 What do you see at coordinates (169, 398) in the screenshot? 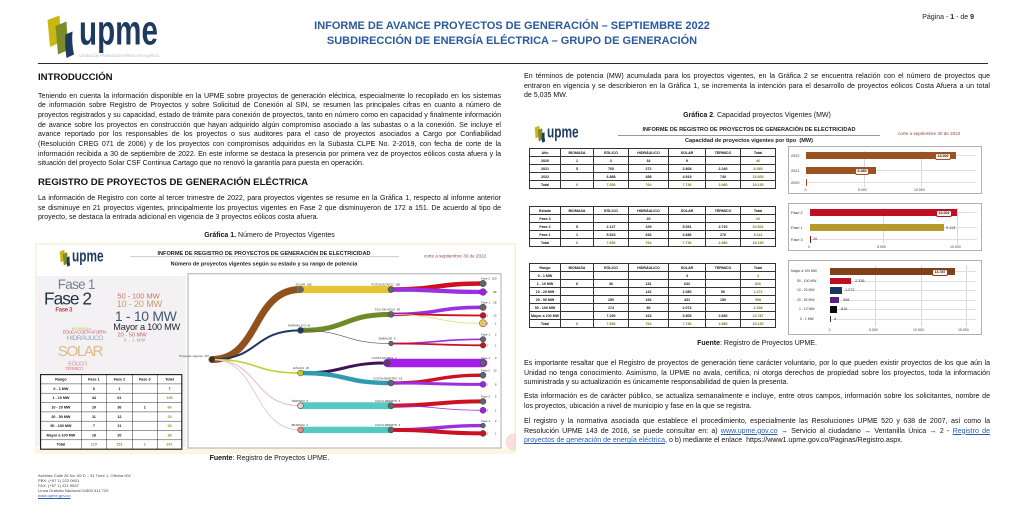
I see `svg-text: 105` at bounding box center [169, 398].